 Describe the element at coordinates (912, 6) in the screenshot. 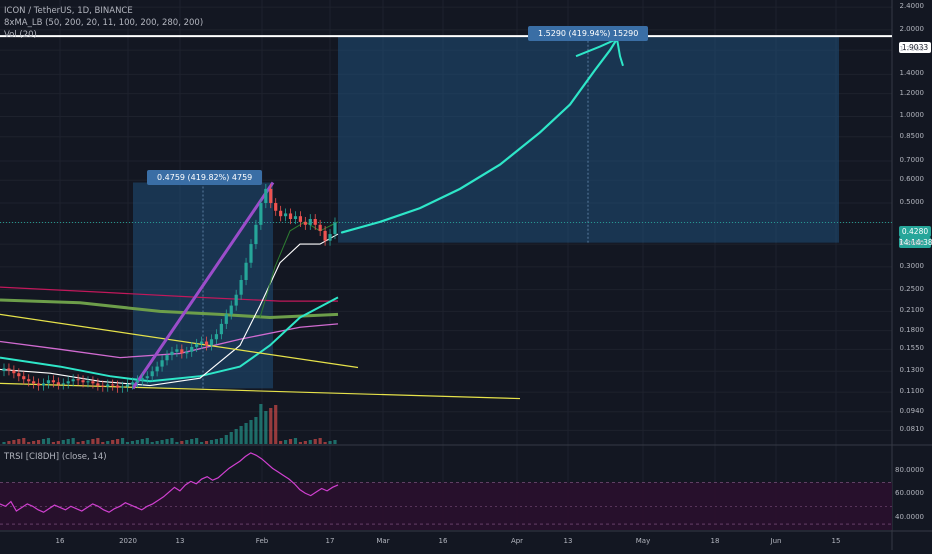

I see `price-tick-label: 2.4000` at that location.